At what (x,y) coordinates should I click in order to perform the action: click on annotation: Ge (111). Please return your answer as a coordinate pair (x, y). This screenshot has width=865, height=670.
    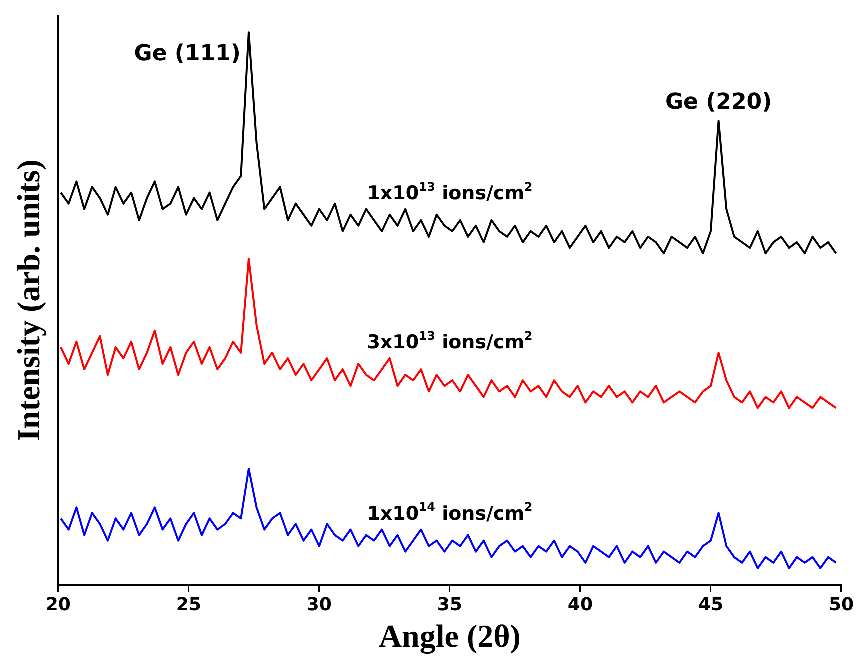
    Looking at the image, I should click on (187, 54).